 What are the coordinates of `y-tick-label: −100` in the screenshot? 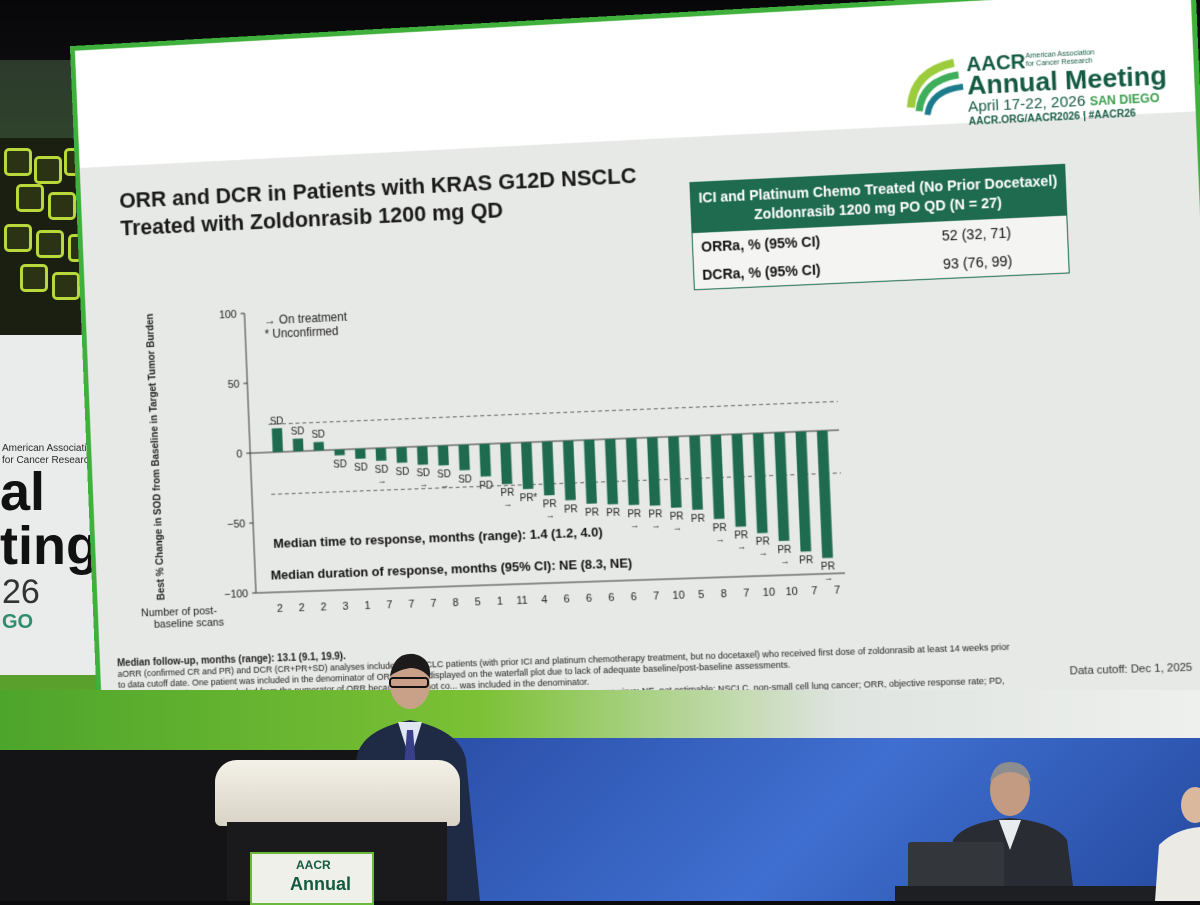 It's located at (236, 594).